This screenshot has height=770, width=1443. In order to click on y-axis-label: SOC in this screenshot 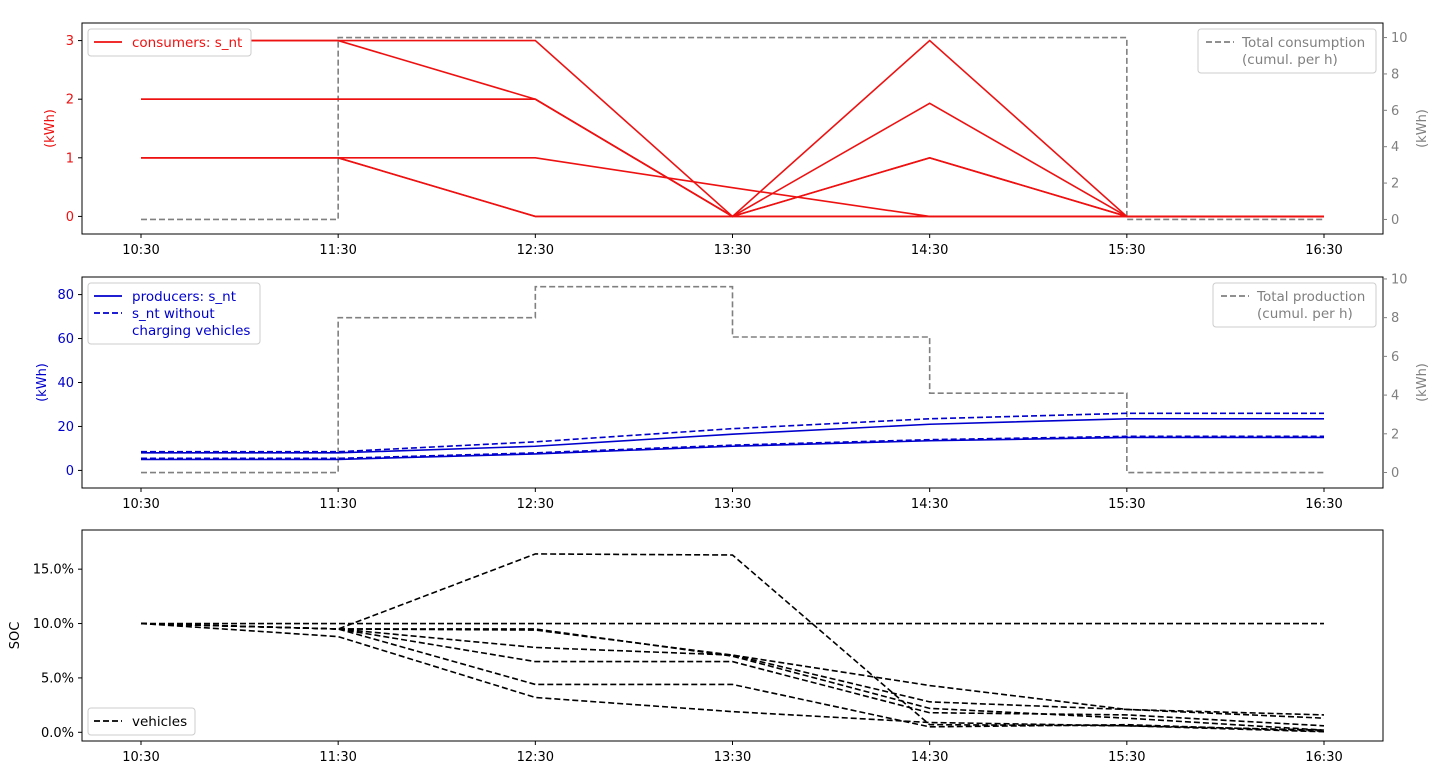, I will do `click(15, 636)`.